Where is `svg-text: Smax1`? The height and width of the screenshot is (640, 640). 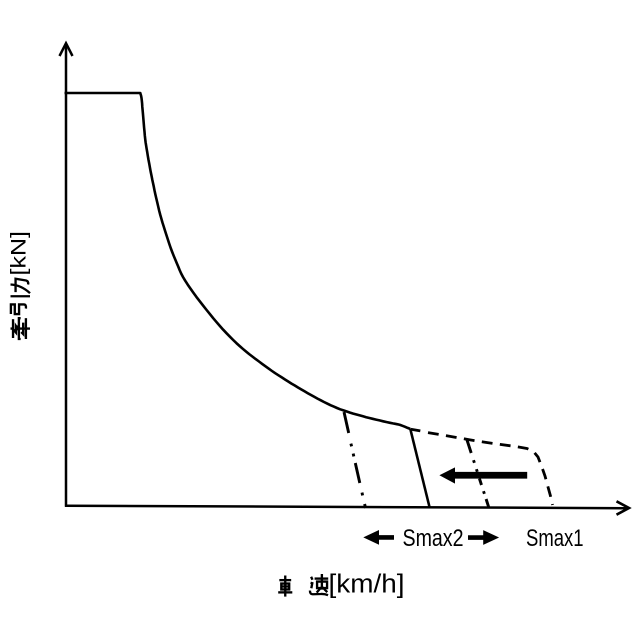
svg-text: Smax1 is located at coordinates (555, 538).